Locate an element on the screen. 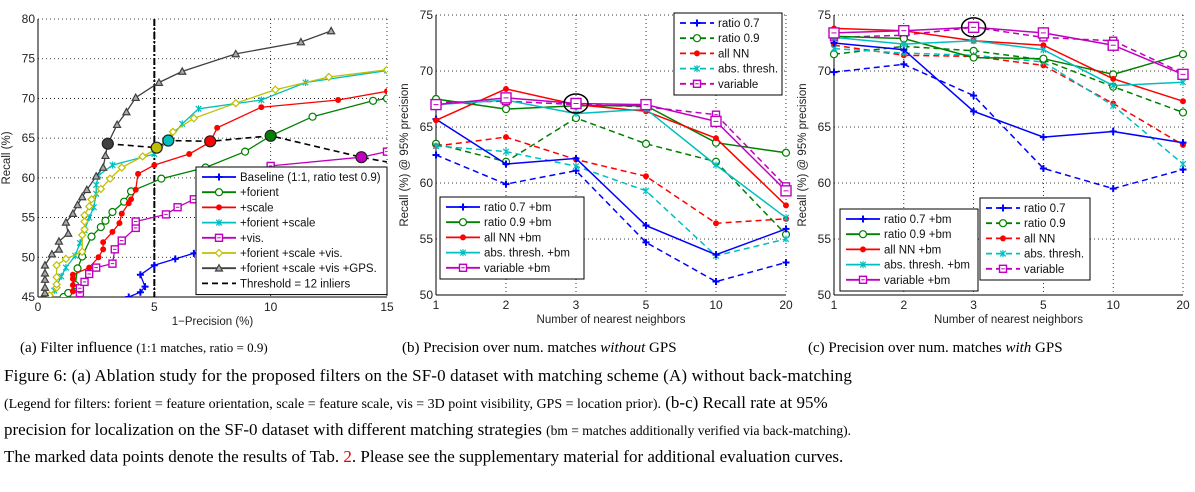  chart-c-line-ratio-0-9-bm is located at coordinates (1008, 55).